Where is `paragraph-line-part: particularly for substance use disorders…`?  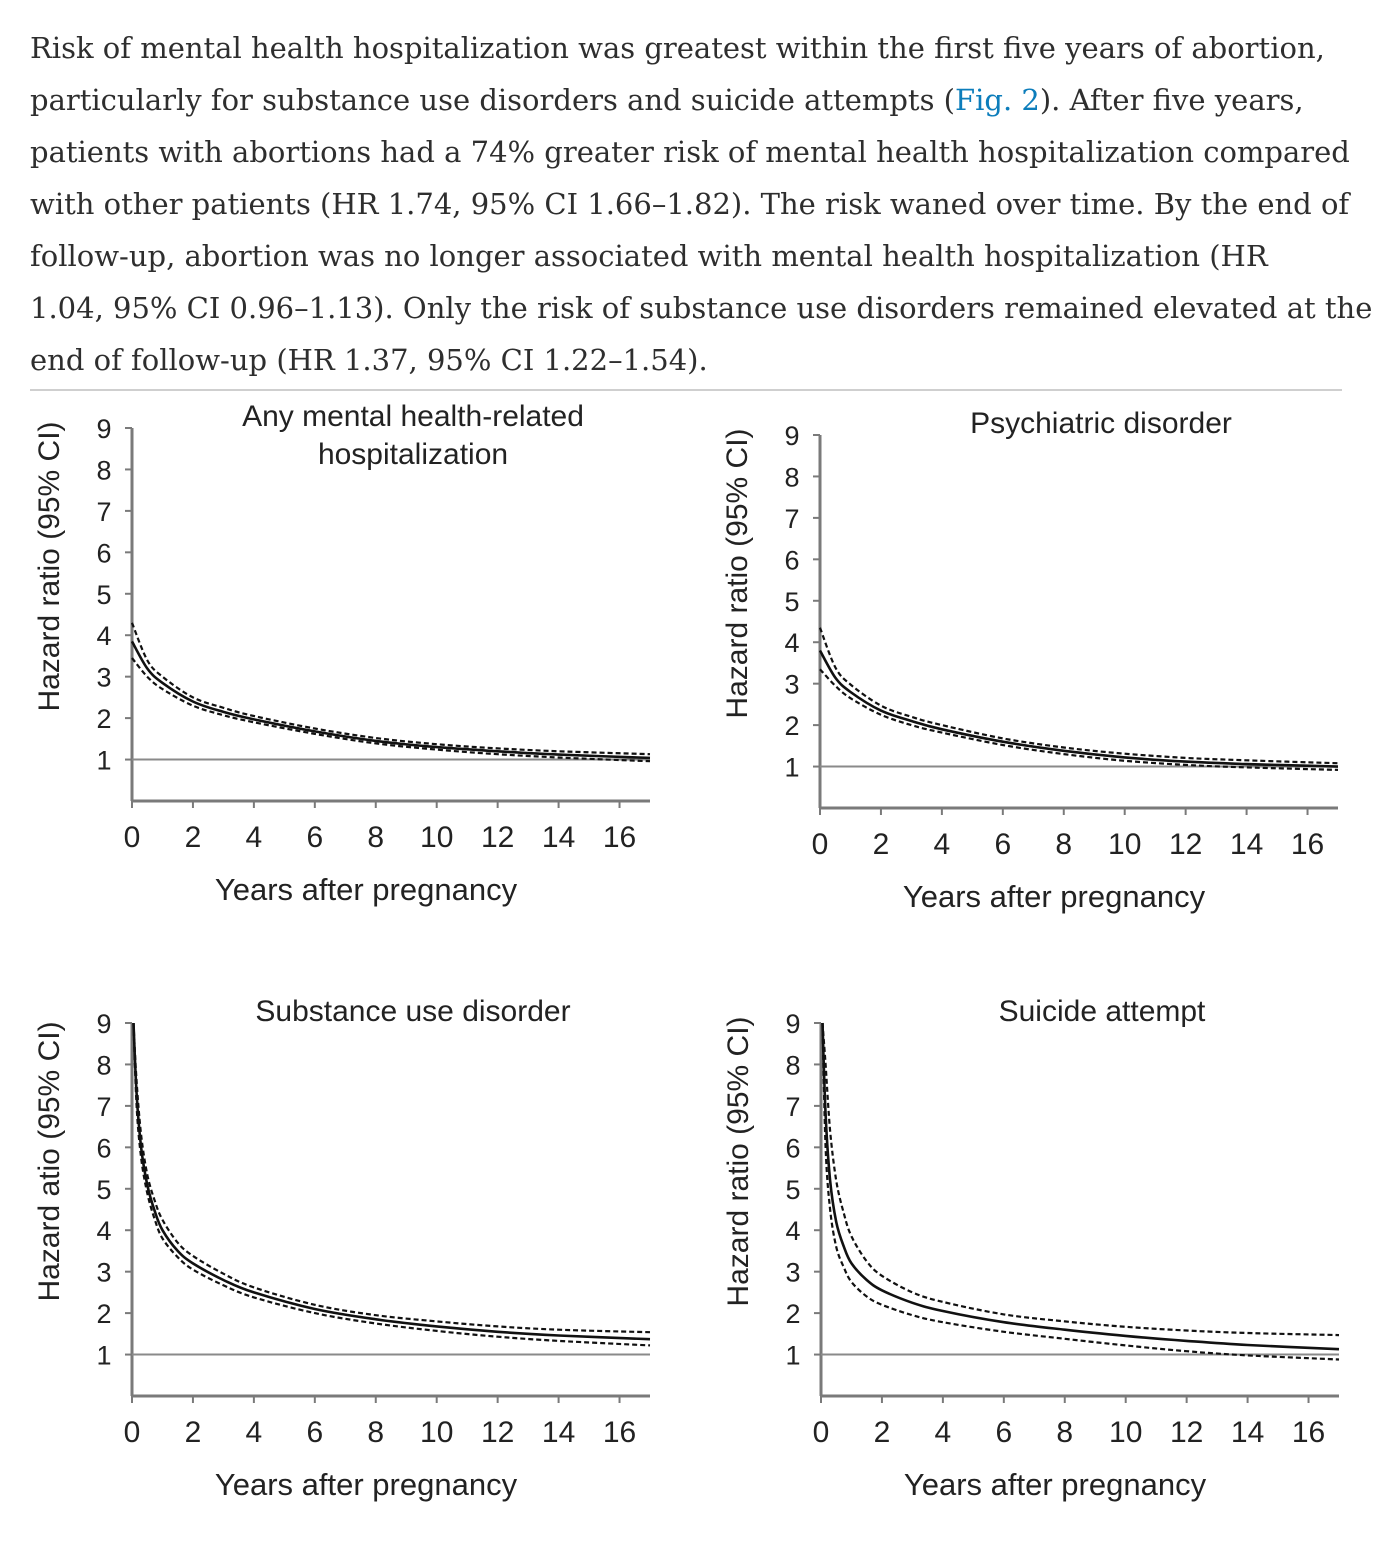
paragraph-line-part: particularly for substance use disorders… is located at coordinates (492, 100).